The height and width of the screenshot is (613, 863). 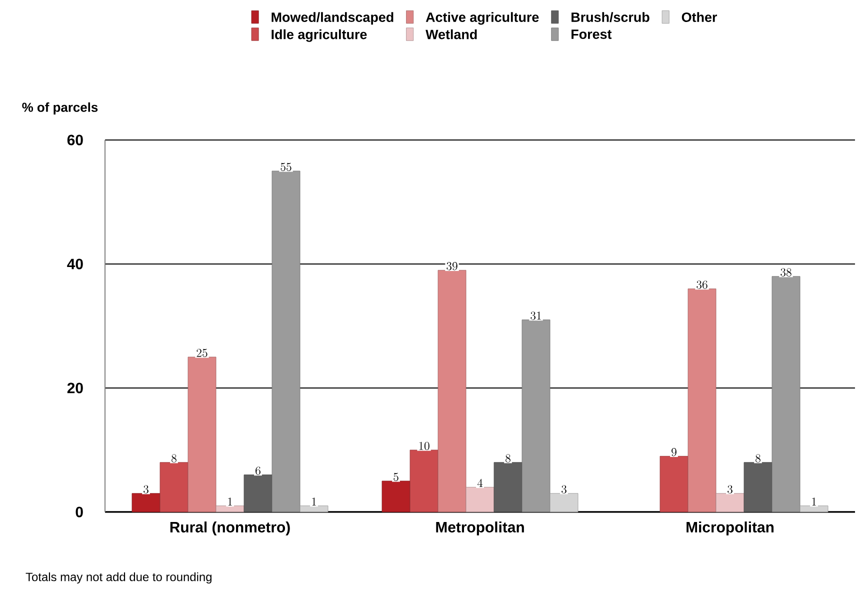 I want to click on data-label: 55, so click(x=286, y=167).